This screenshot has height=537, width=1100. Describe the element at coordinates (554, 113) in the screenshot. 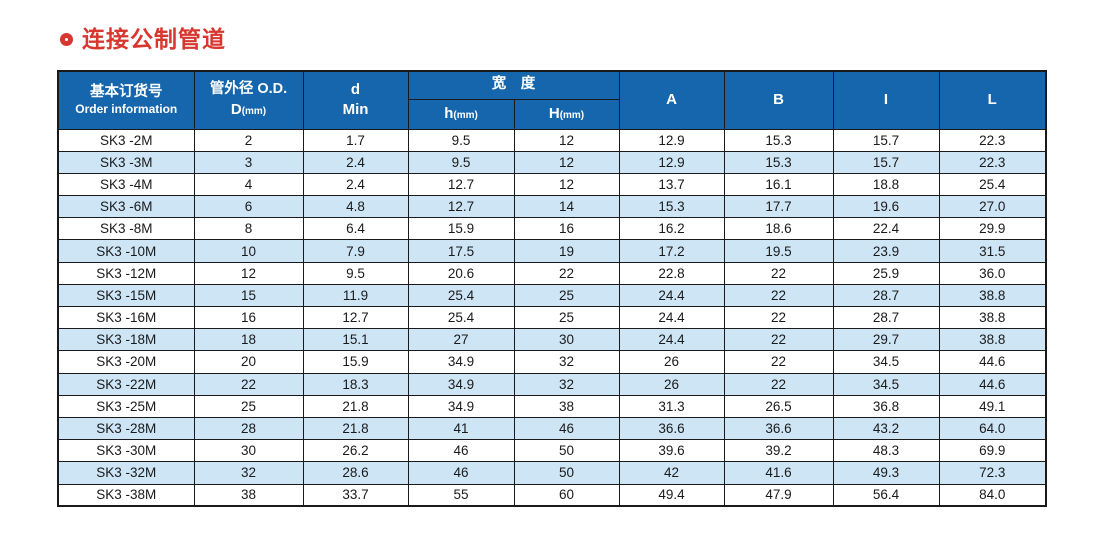

I see `header-H-symbol: H` at that location.